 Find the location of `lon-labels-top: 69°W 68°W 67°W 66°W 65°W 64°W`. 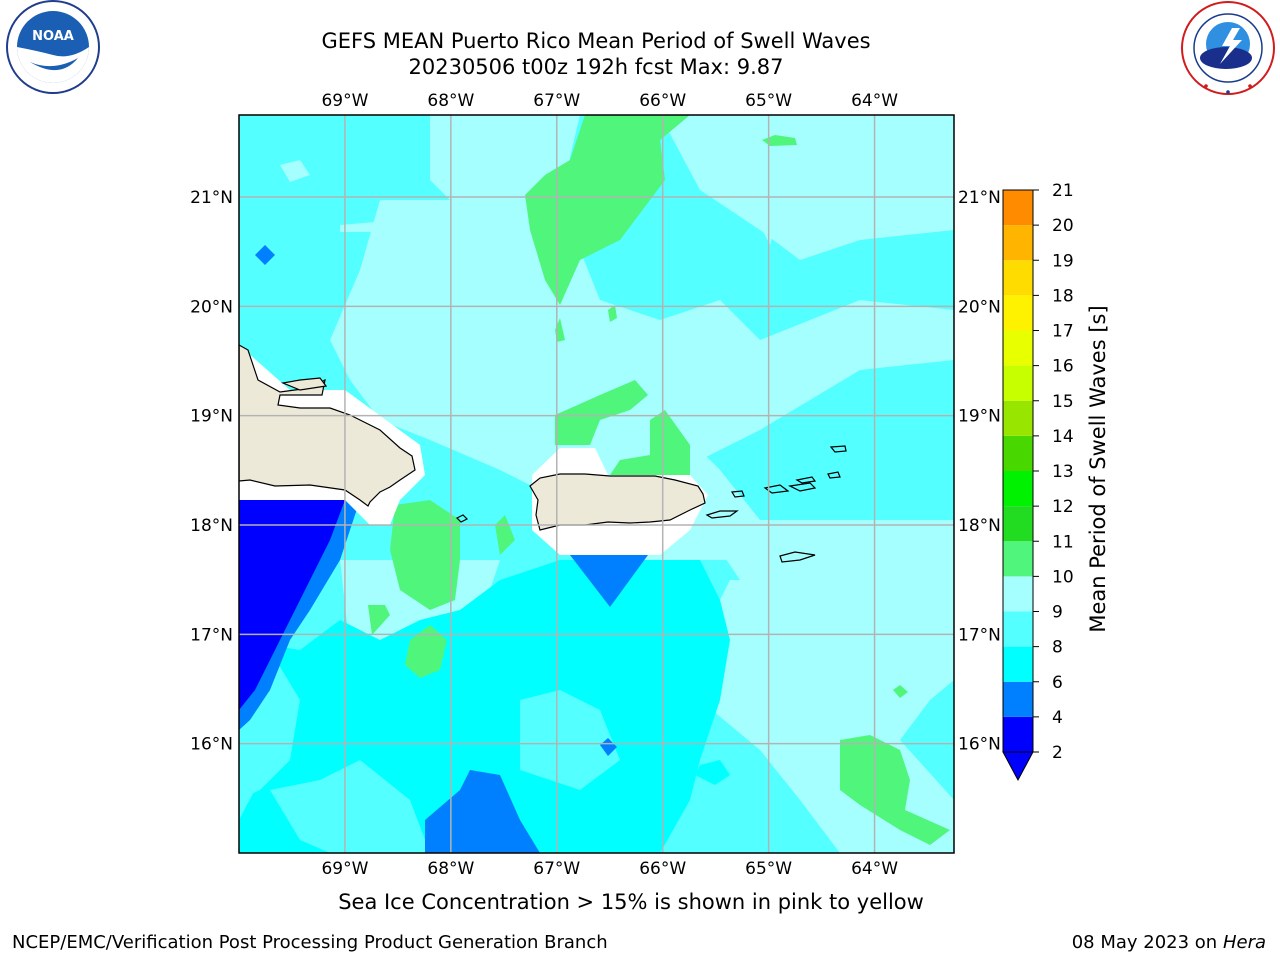

lon-labels-top: 69°W 68°W 67°W 66°W 65°W 64°W is located at coordinates (609, 101).